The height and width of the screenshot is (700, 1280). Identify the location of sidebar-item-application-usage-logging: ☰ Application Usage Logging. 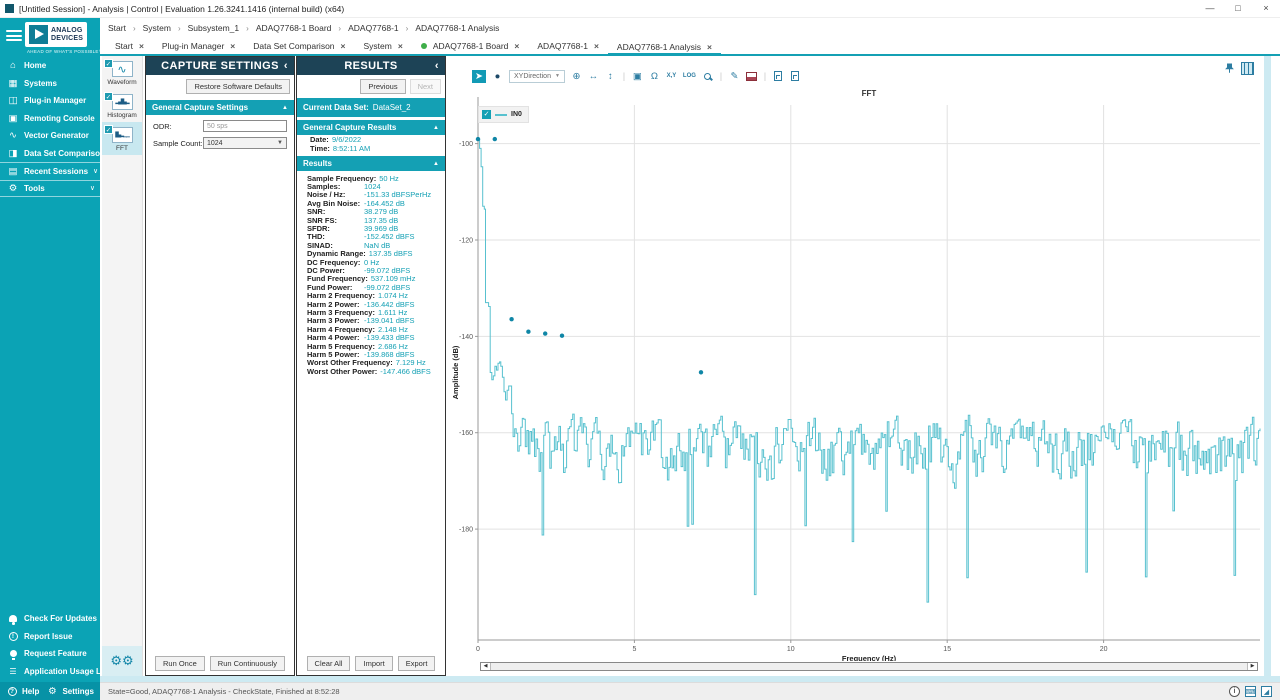
(63, 672).